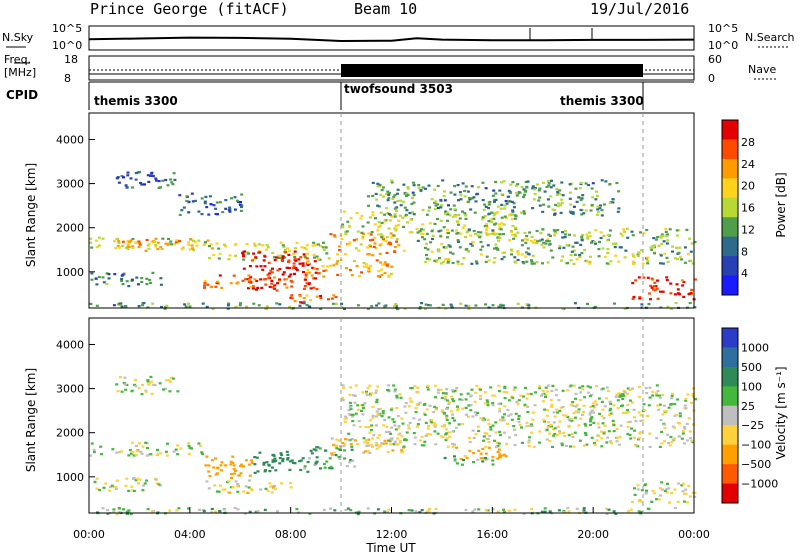 Image resolution: width=800 pixels, height=554 pixels. What do you see at coordinates (755, 347) in the screenshot?
I see `vcolorbar-tick-0: 1000` at bounding box center [755, 347].